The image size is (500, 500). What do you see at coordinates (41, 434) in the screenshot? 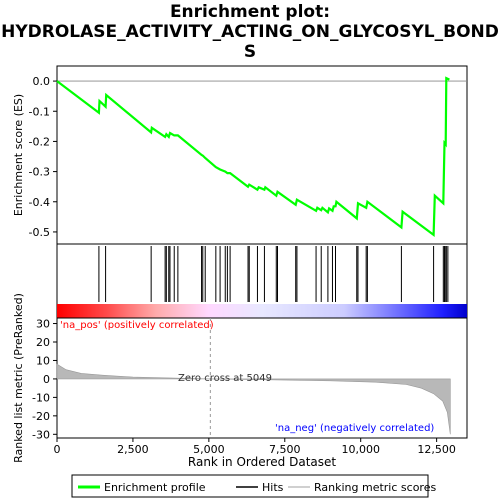
I see `metric-y-tick-label: -30` at bounding box center [41, 434].